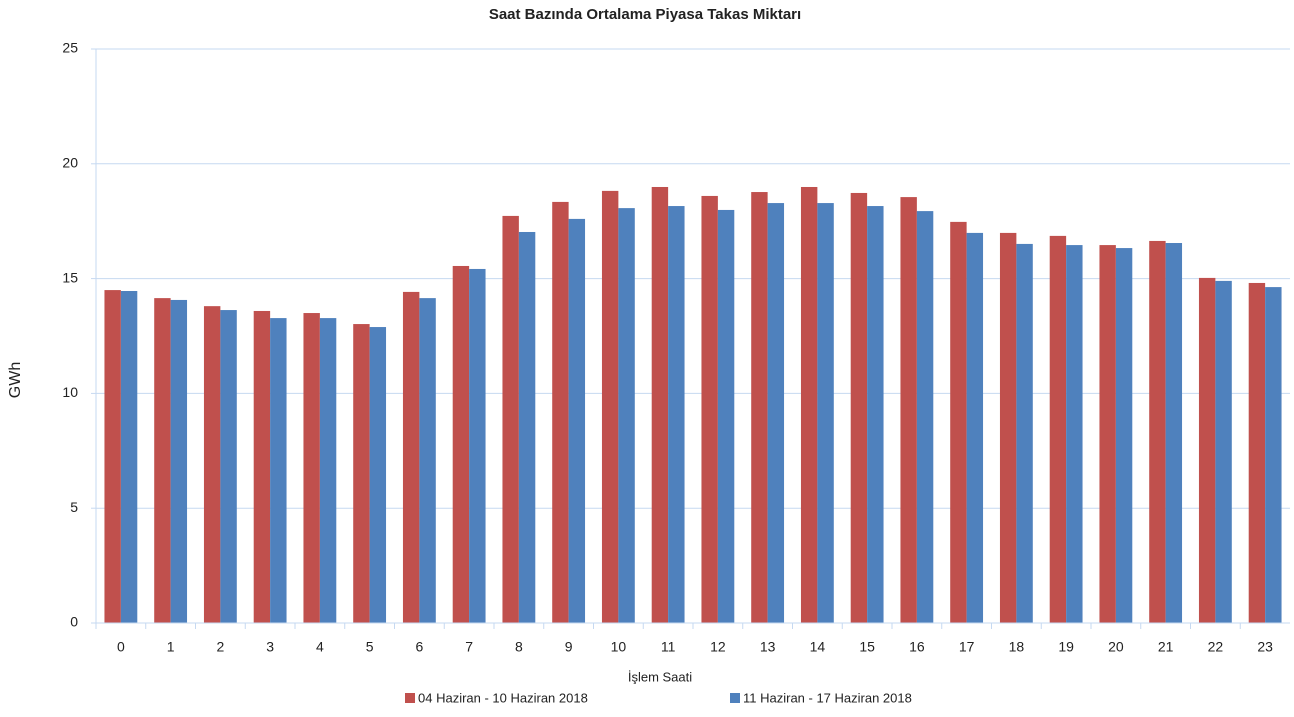  I want to click on x-tick-label: 12, so click(718, 647).